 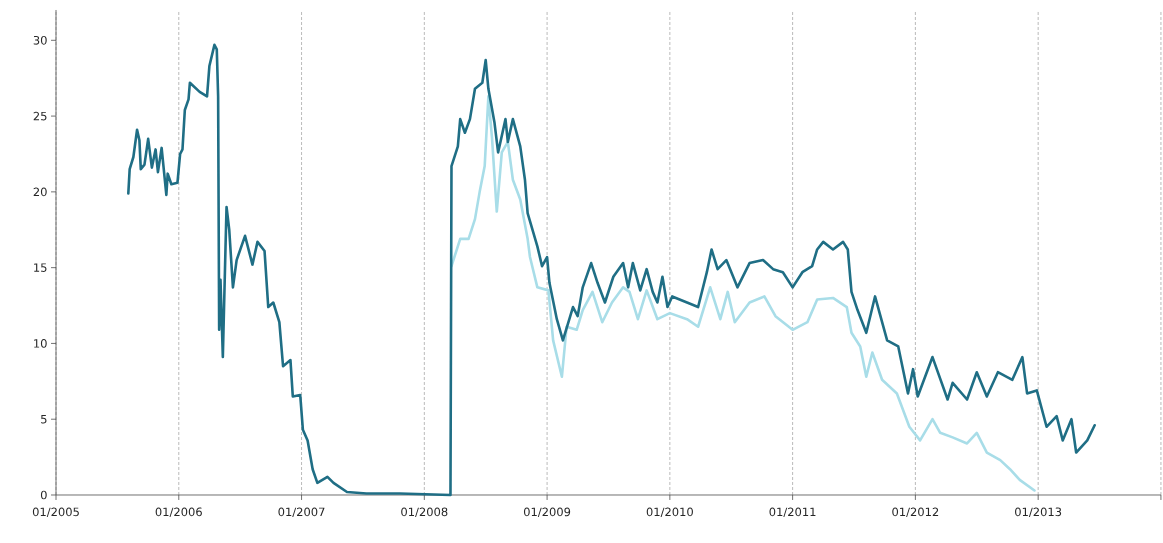 What do you see at coordinates (40, 40) in the screenshot?
I see `y-tick-label: 30` at bounding box center [40, 40].